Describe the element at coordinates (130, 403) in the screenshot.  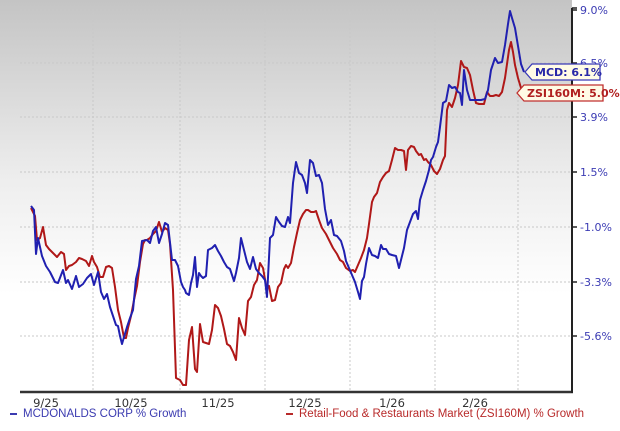
I see `x-tick-label: 10/25` at that location.